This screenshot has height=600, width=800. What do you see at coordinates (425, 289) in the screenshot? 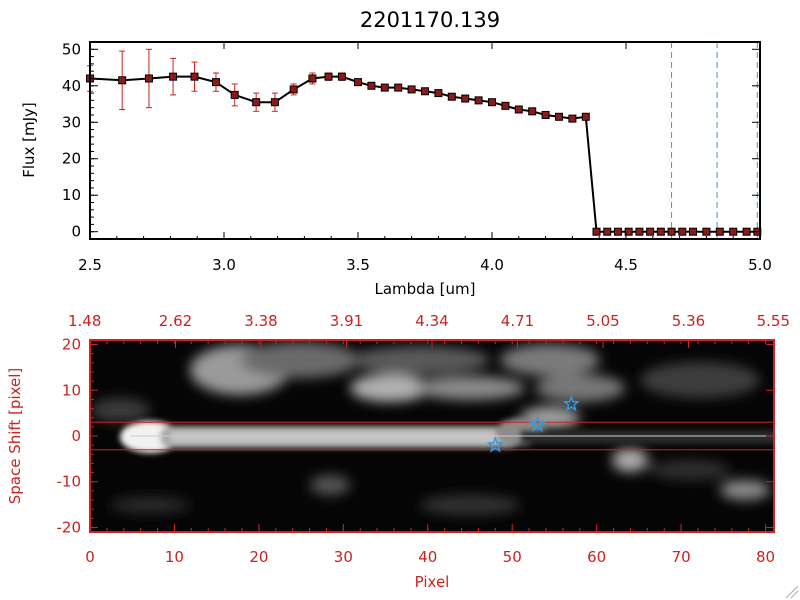
I see `top-x-axis-label: Lambda [um]` at bounding box center [425, 289].